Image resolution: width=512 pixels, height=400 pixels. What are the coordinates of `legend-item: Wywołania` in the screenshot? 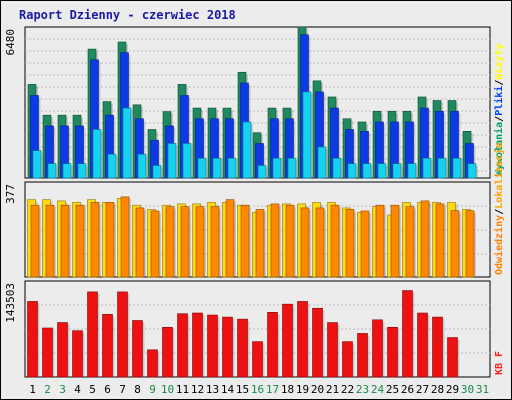 It's located at (499, 149).